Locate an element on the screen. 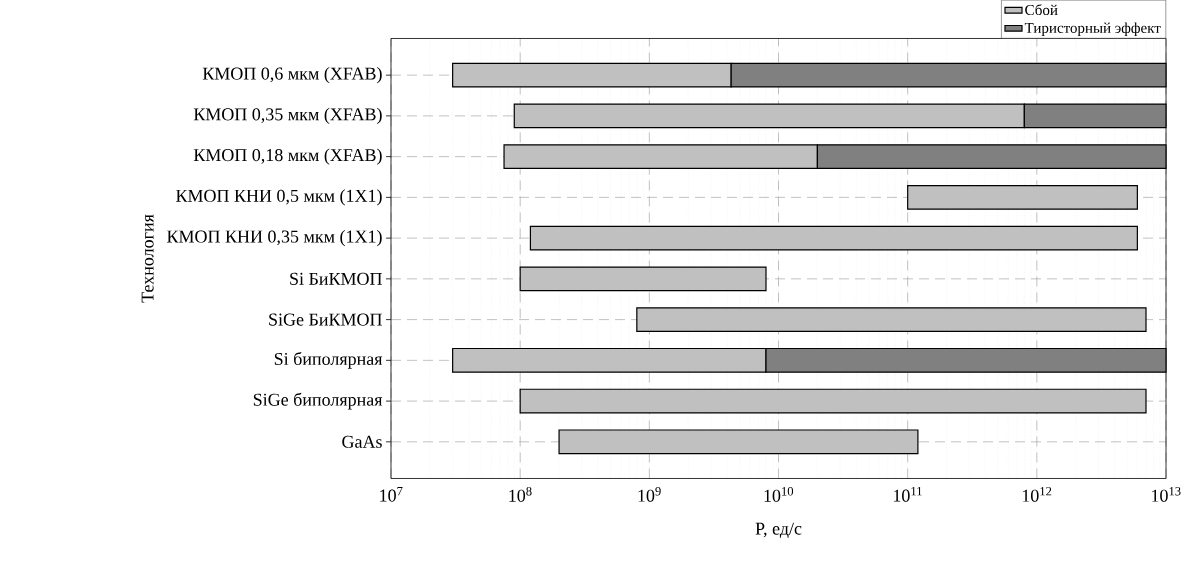 The width and height of the screenshot is (1187, 584). x-axis-title: P, ед/с is located at coordinates (778, 530).